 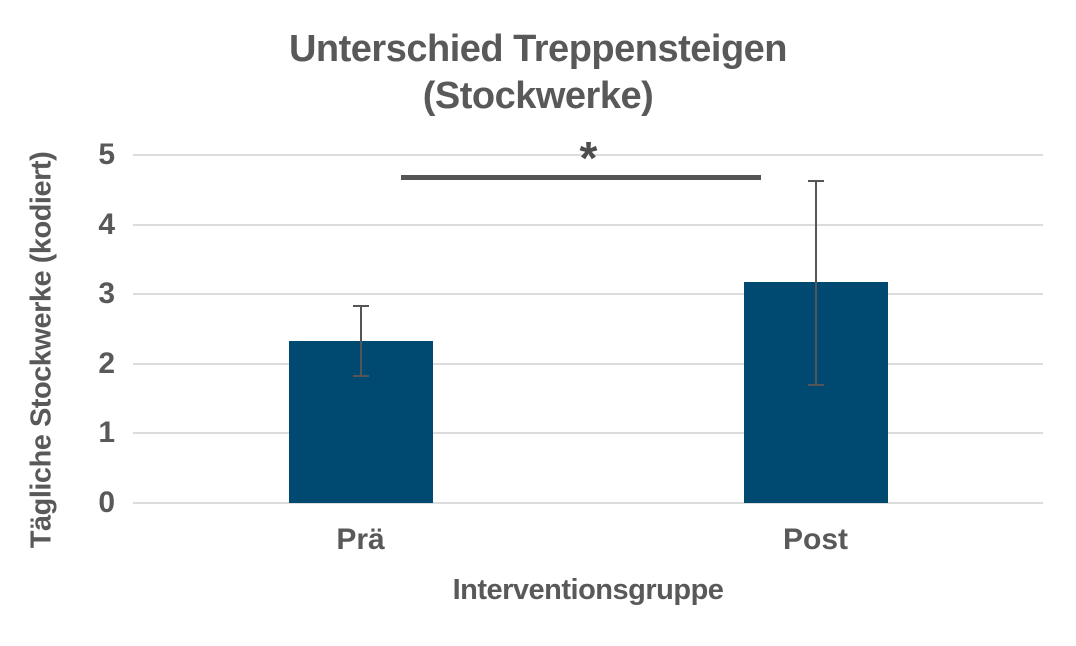 What do you see at coordinates (106, 363) in the screenshot?
I see `y-tick-label-2: 2` at bounding box center [106, 363].